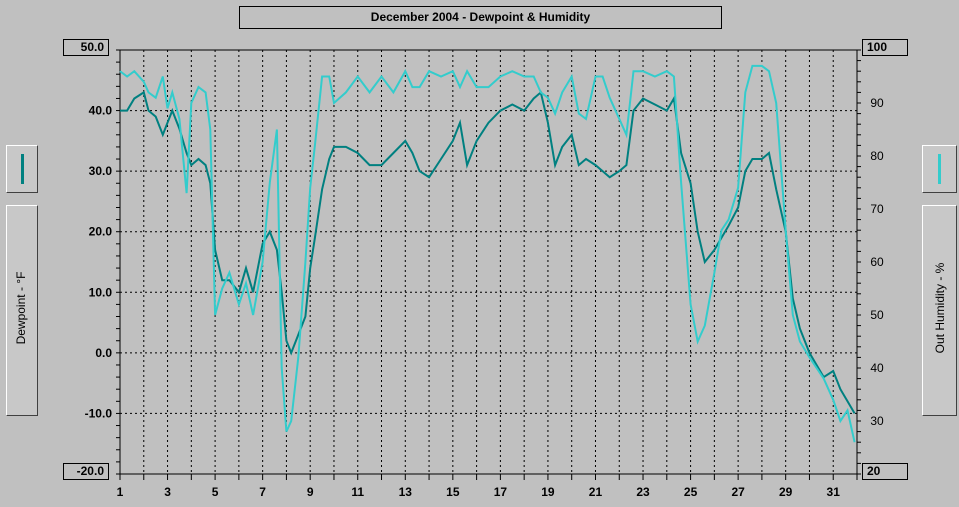 The width and height of the screenshot is (959, 507). Describe the element at coordinates (120, 492) in the screenshot. I see `x-tick-label: 1` at that location.